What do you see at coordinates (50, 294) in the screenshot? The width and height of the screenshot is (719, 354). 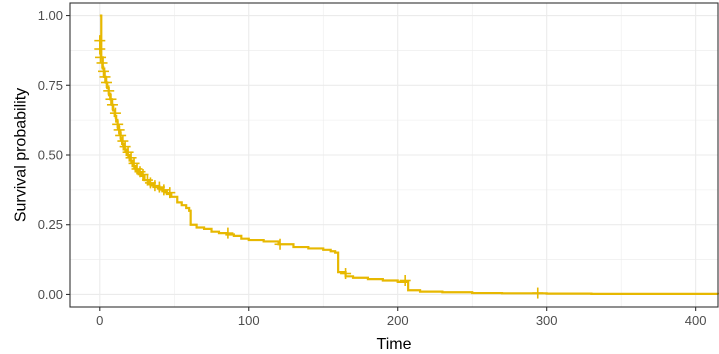 I see `y-tick-label: 0.00` at bounding box center [50, 294].